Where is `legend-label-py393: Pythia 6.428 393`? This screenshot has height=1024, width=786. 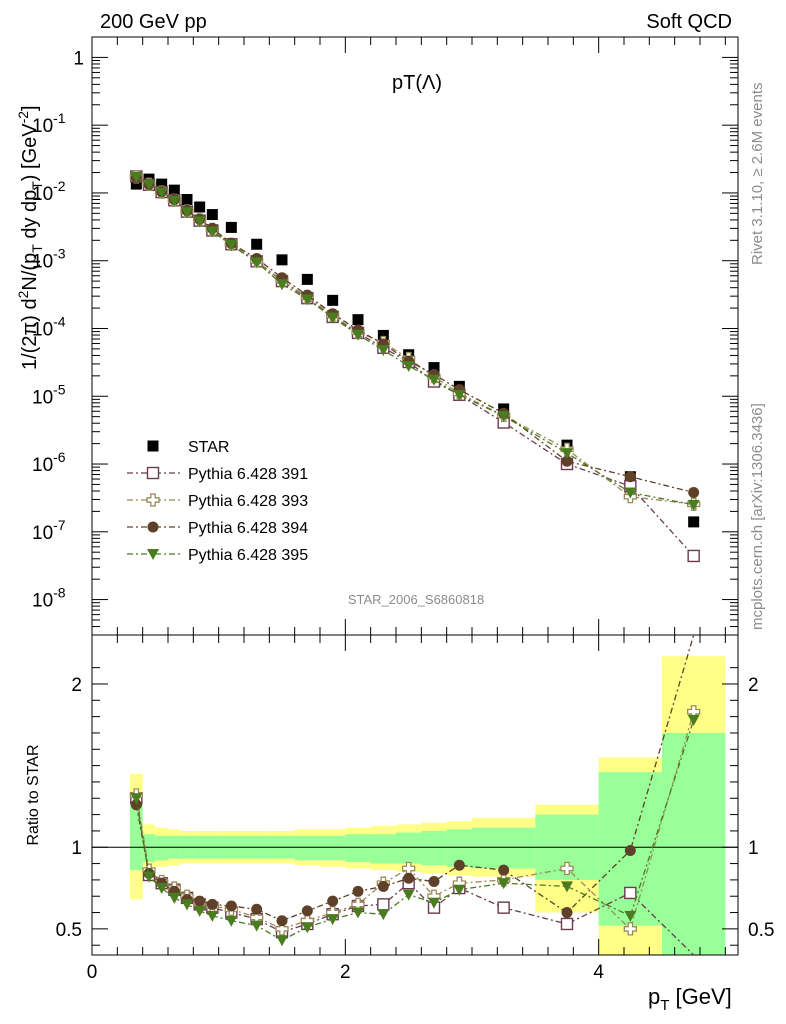 legend-label-py393: Pythia 6.428 393 is located at coordinates (248, 501).